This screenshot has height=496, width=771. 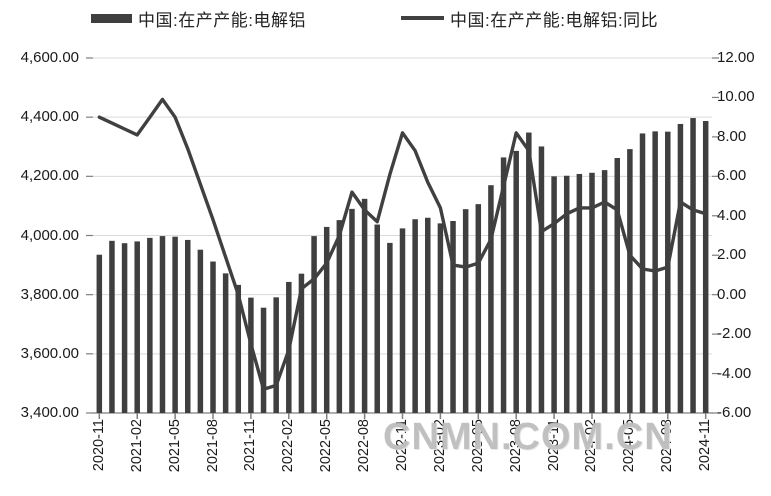 What do you see at coordinates (732, 176) in the screenshot?
I see `y-axis-label-right: 6.00` at bounding box center [732, 176].